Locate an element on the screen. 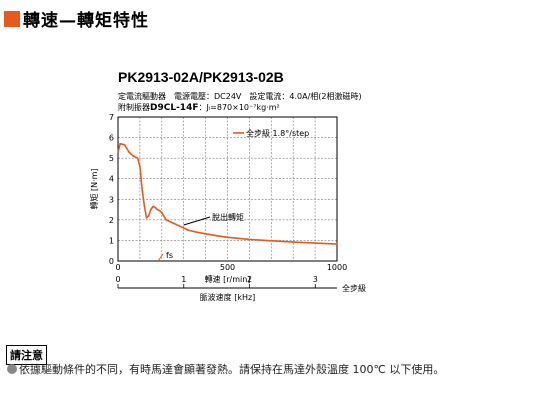 Image resolution: width=550 pixels, height=400 pixels. secondary-x-tick-label: 0 is located at coordinates (117, 279).